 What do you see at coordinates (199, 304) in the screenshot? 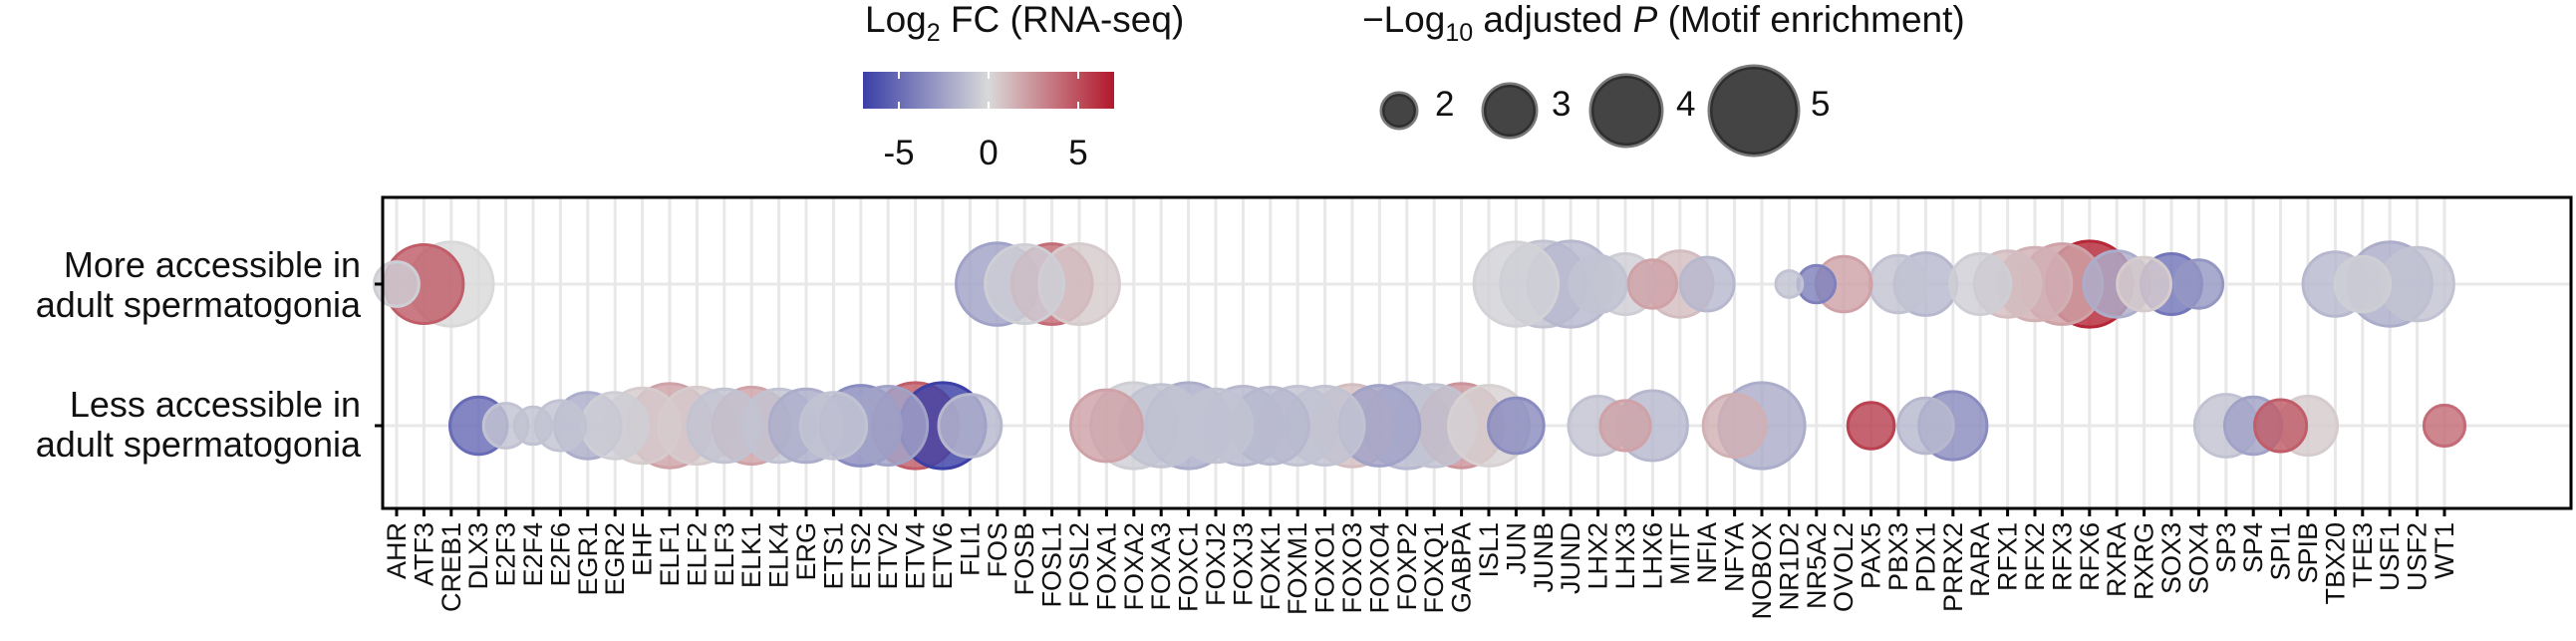
I see `row-label-more-line2: adult spermatogonia` at bounding box center [199, 304].